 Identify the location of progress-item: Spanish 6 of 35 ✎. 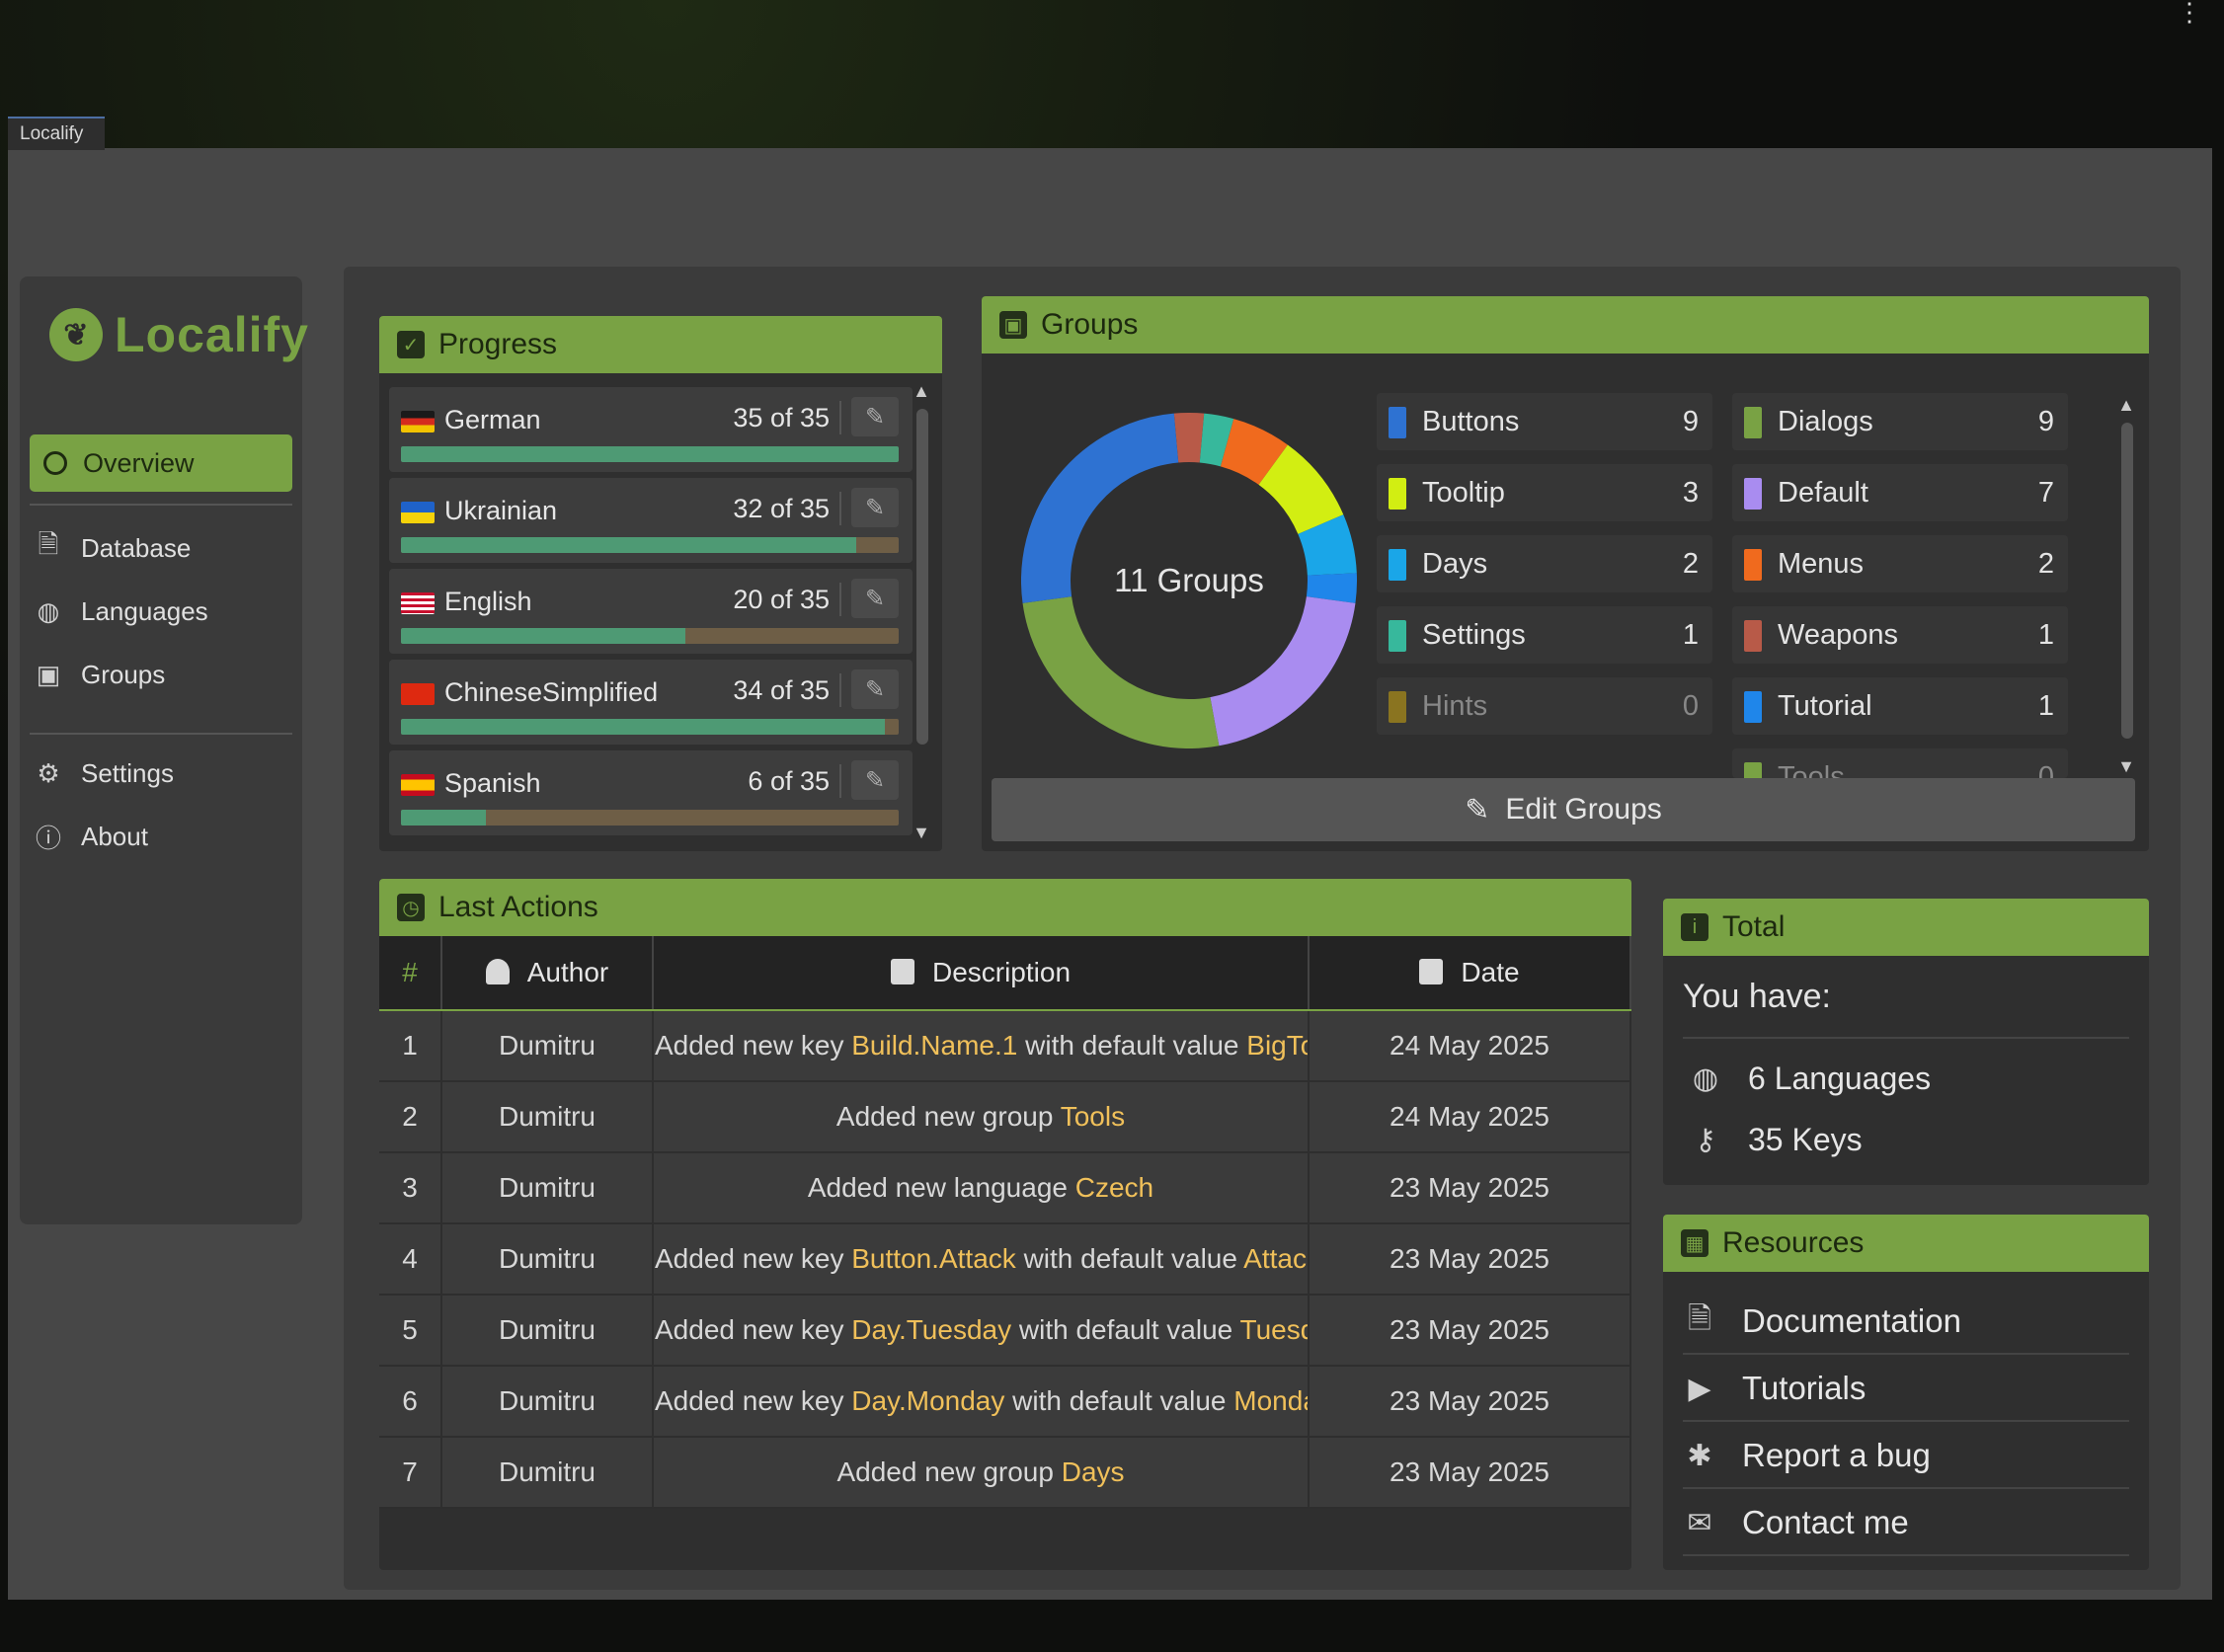
(651, 792).